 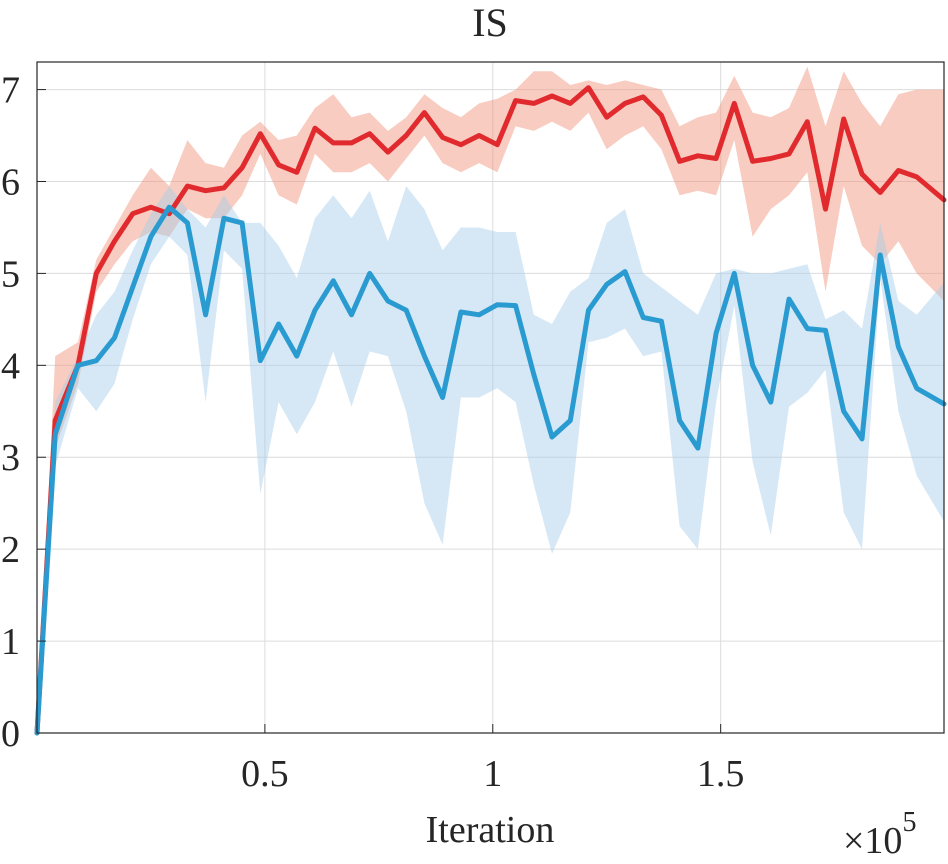 I want to click on y-tick-label: 5, so click(x=10, y=274).